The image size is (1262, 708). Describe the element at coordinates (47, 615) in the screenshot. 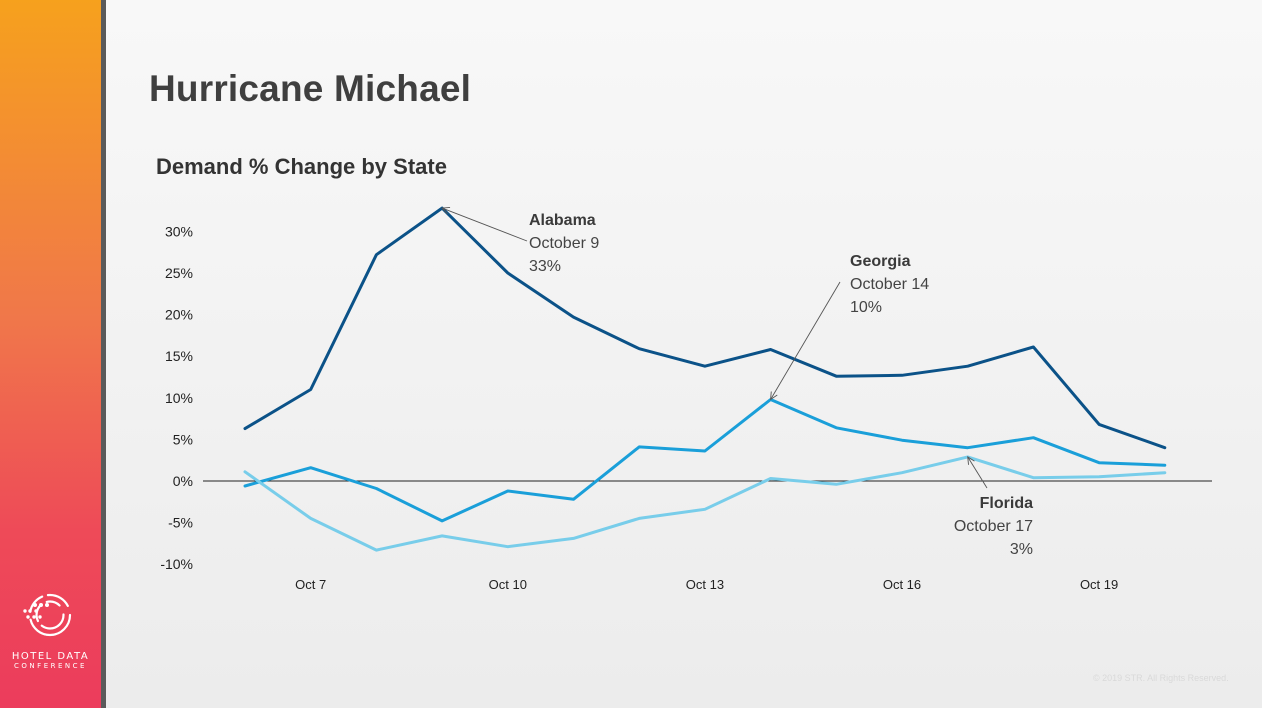

I see `hotel-data-conference-logo-icon` at that location.